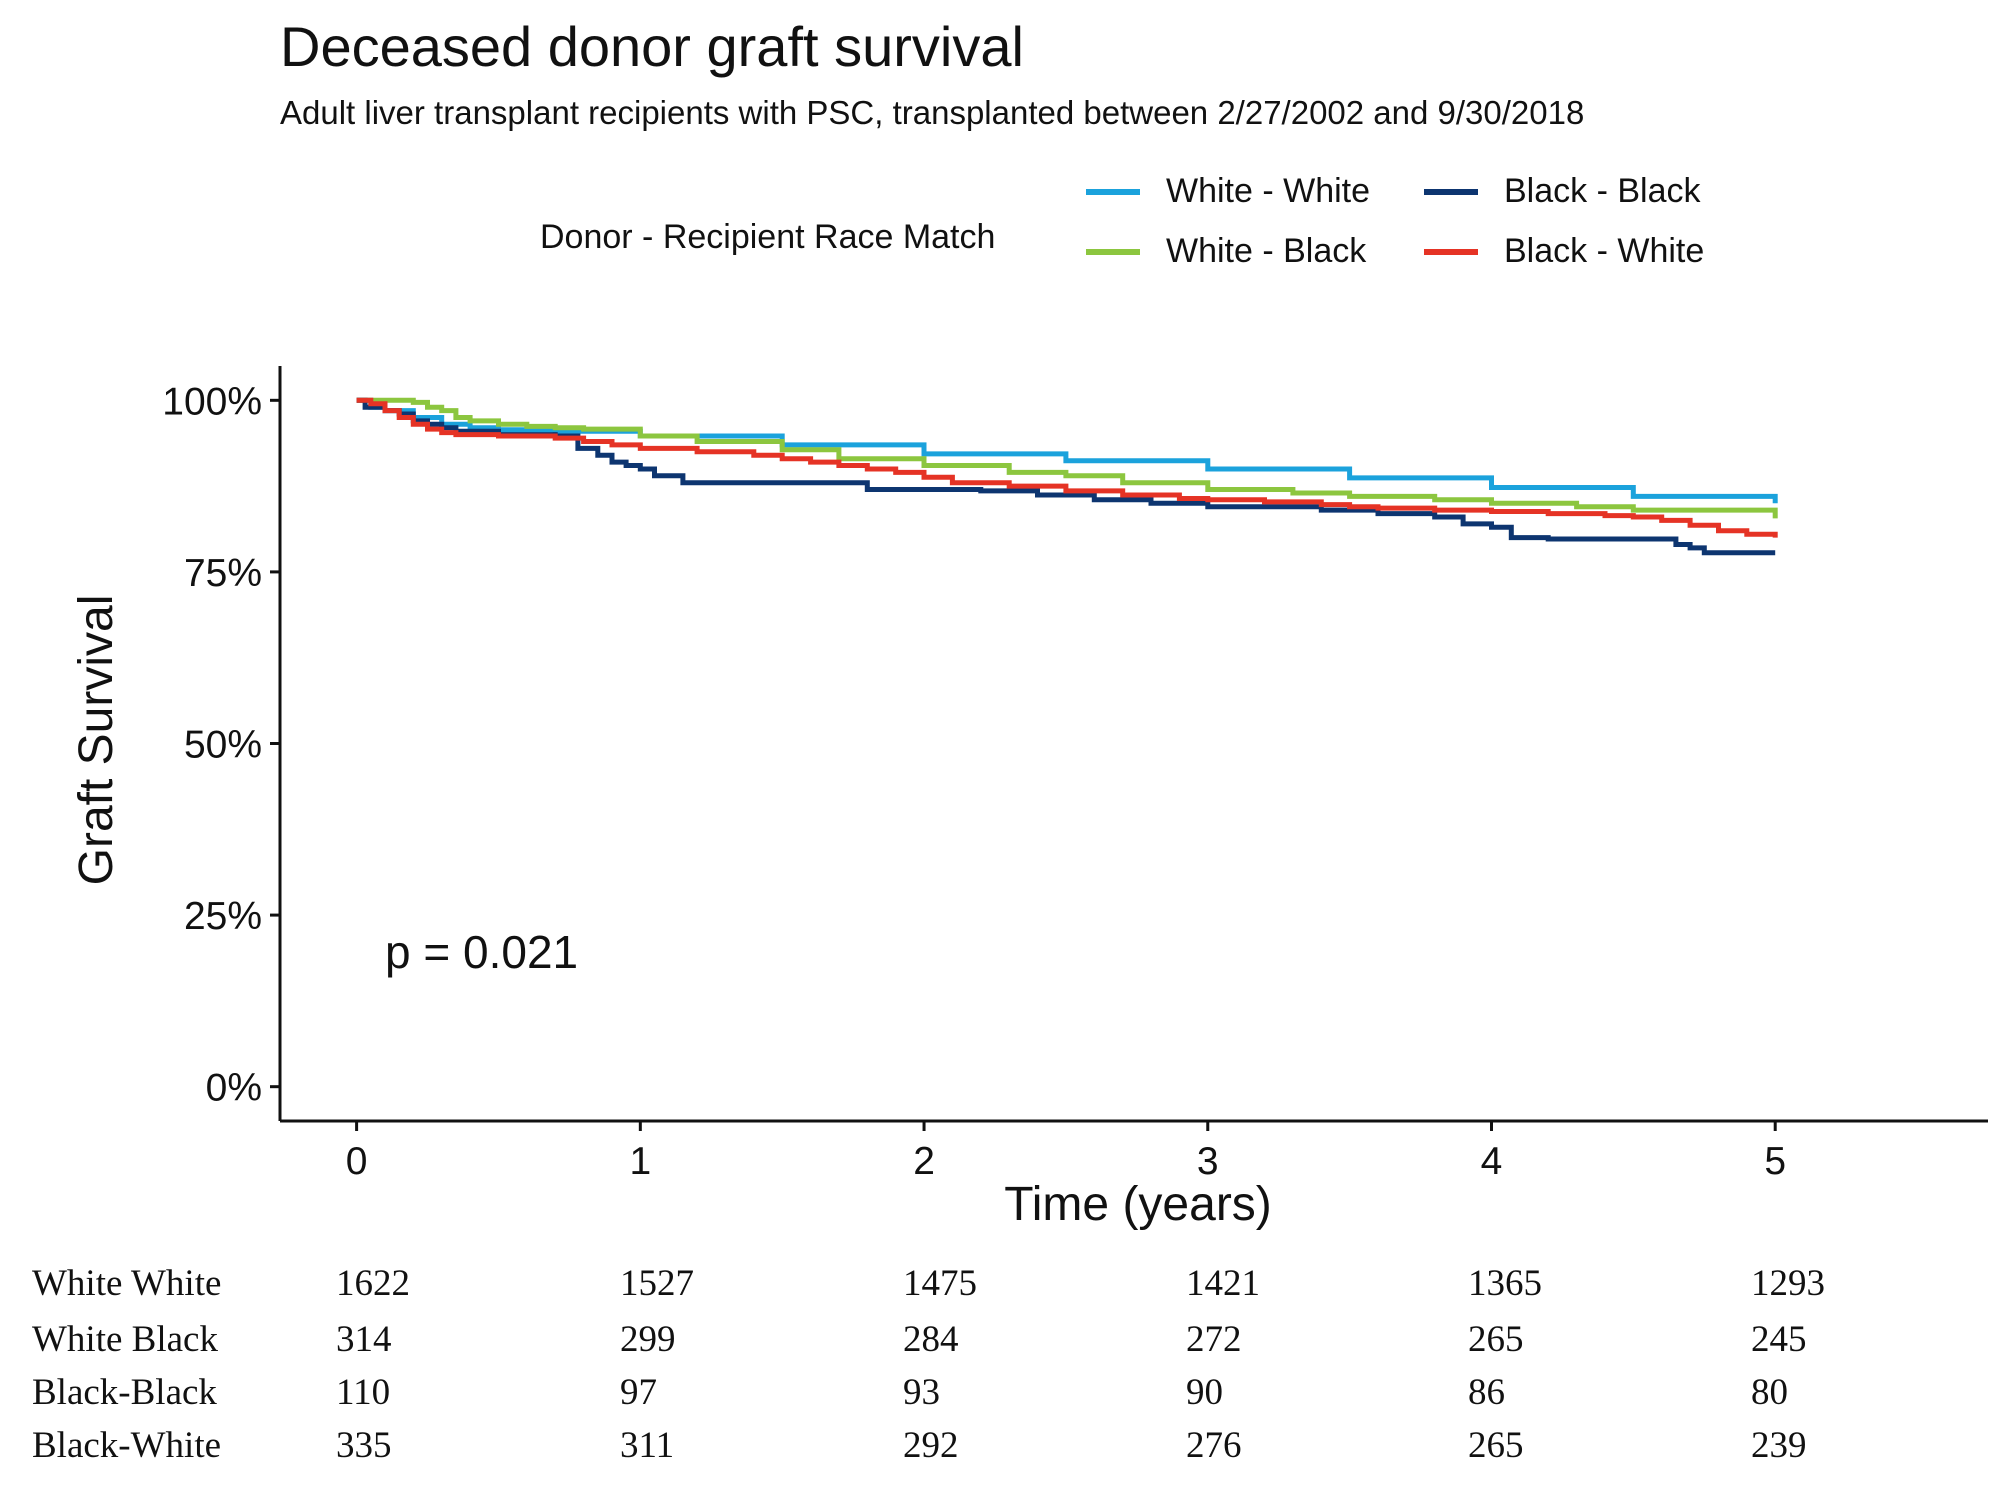 The height and width of the screenshot is (1499, 2016). I want to click on risk-table-cell: 90, so click(1204, 1392).